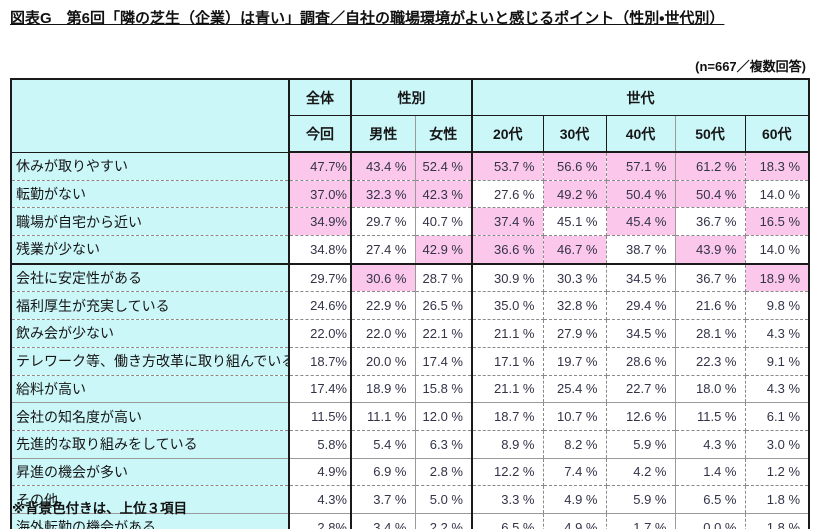  Describe the element at coordinates (641, 416) in the screenshot. I see `value-cell: 12.6 %` at that location.